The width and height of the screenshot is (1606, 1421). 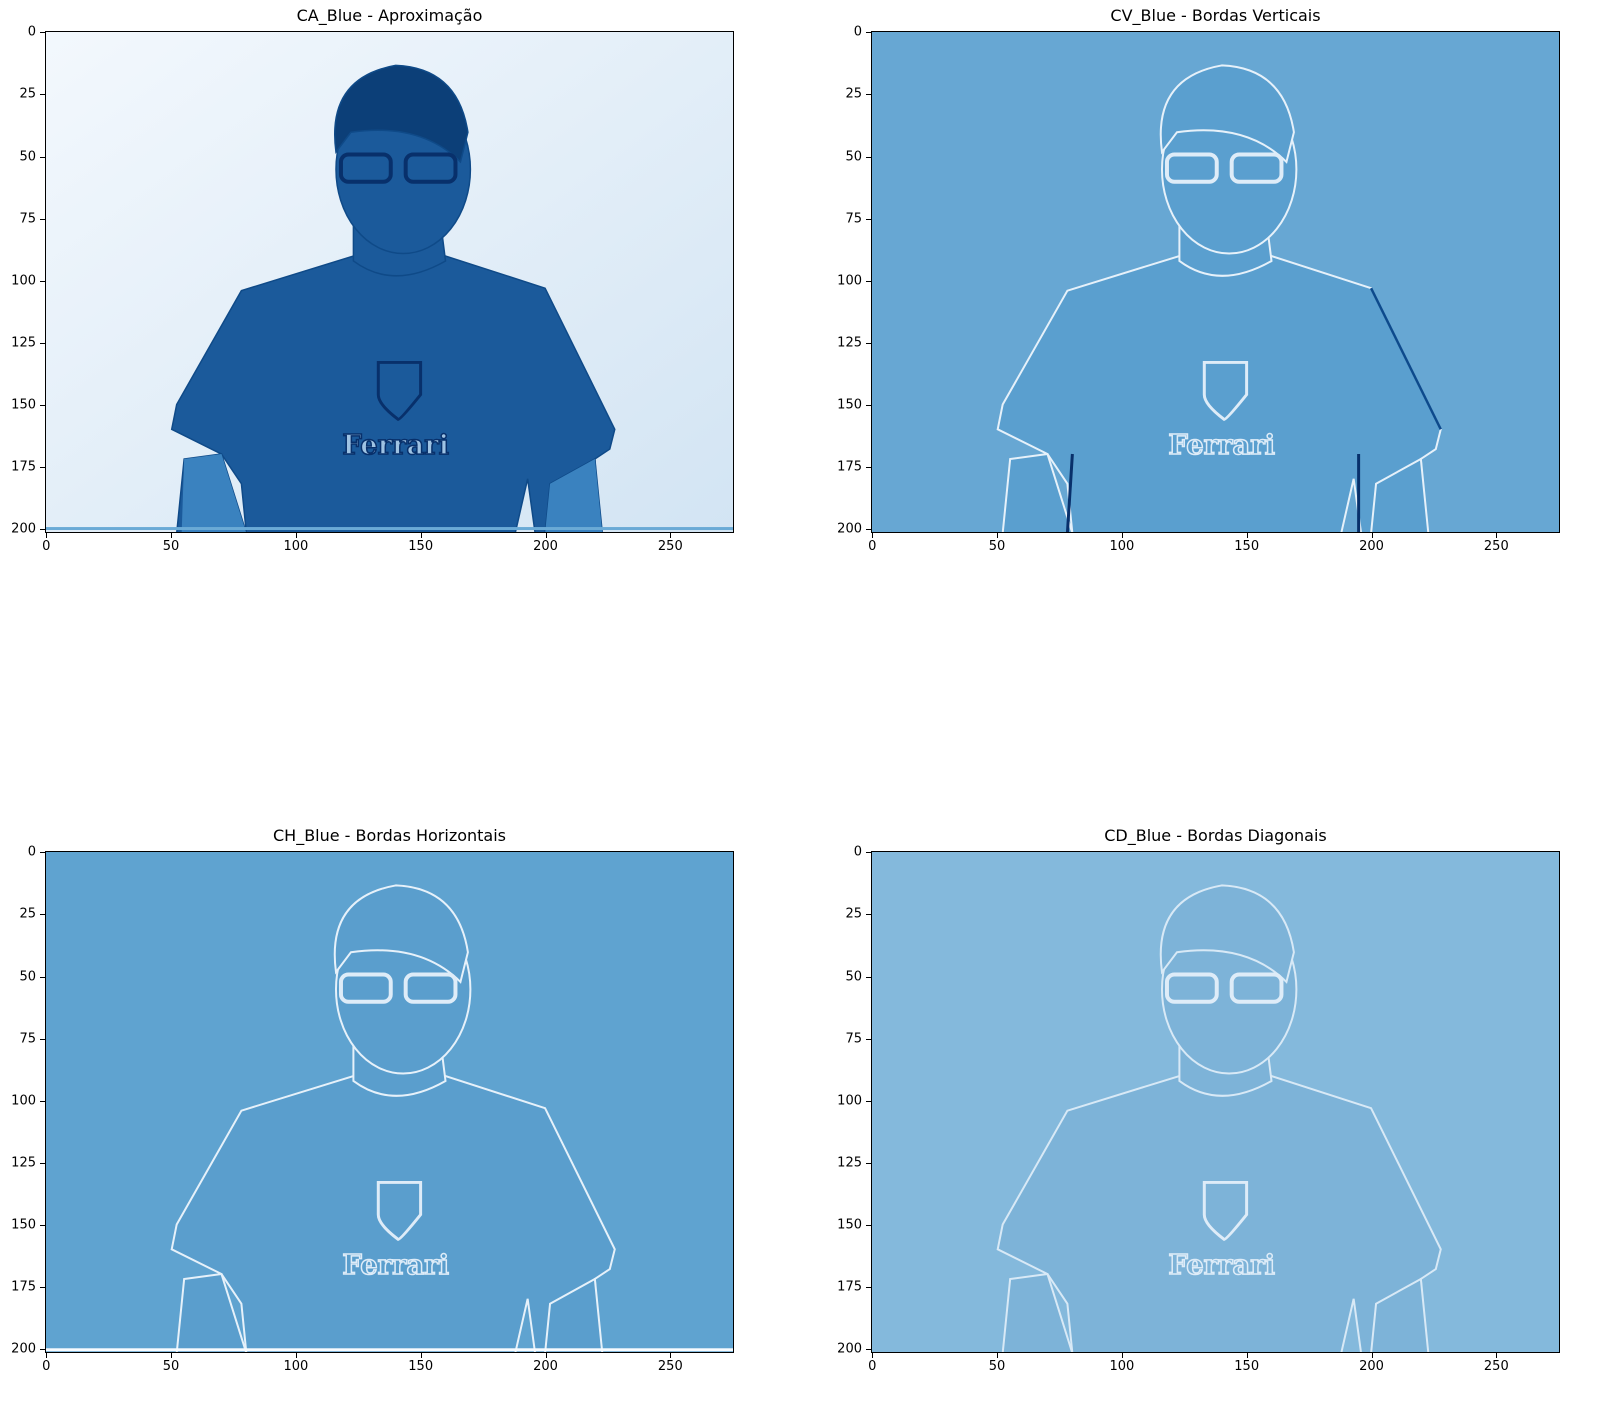 What do you see at coordinates (1215, 15) in the screenshot?
I see `subplot-title: CV_Blue - Bordas Verticais` at bounding box center [1215, 15].